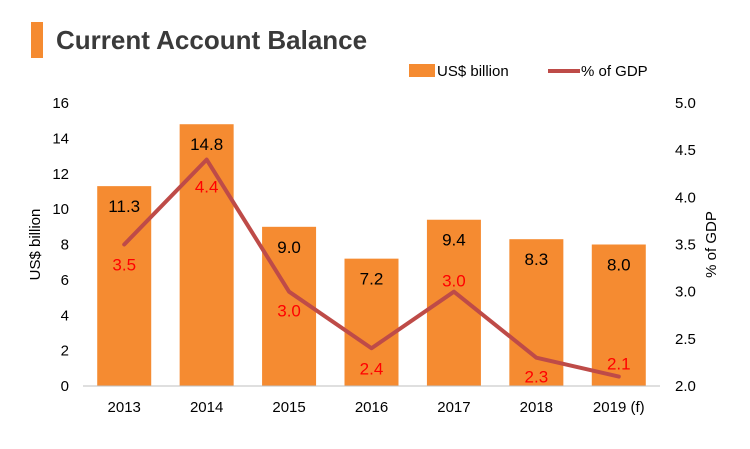  What do you see at coordinates (619, 265) in the screenshot?
I see `bar-data-label: 8.0` at bounding box center [619, 265].